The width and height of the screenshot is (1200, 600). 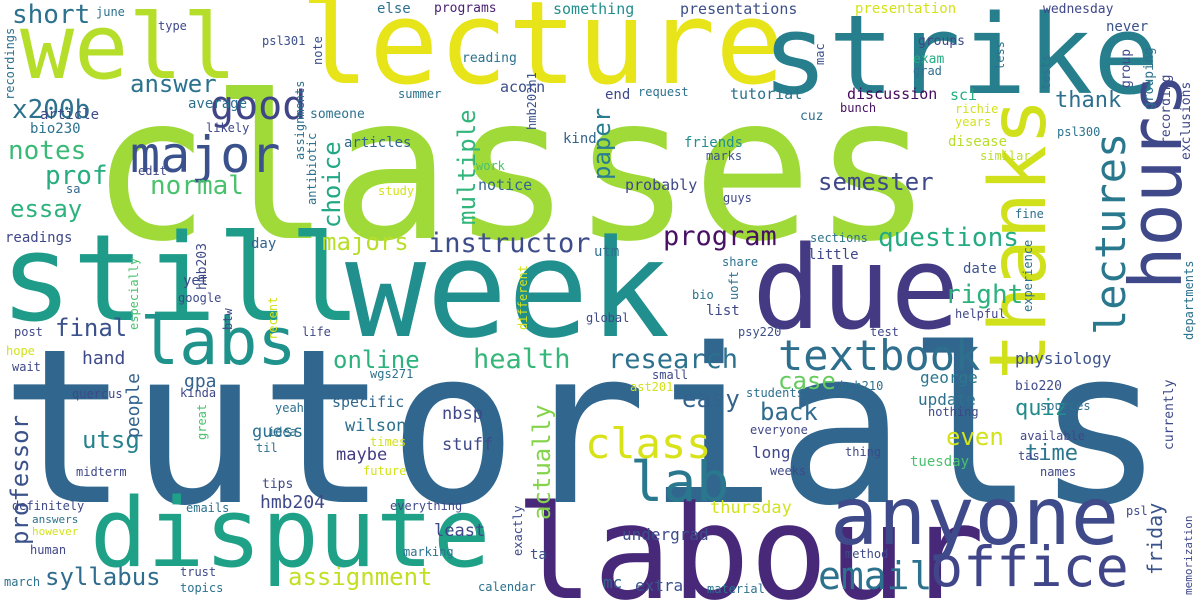 What do you see at coordinates (267, 448) in the screenshot?
I see `word-til: til` at bounding box center [267, 448].